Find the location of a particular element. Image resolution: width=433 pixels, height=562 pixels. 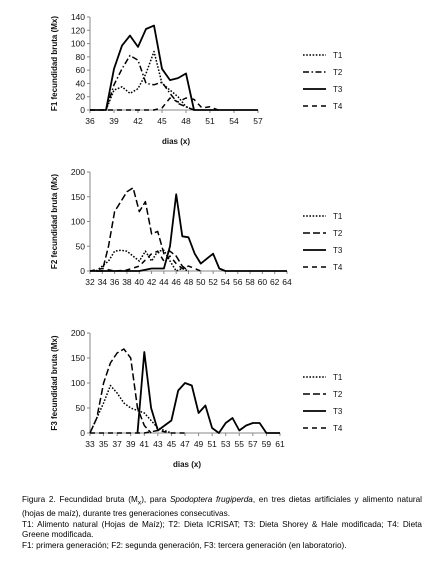

caption-species: Spodoptera frugiperda is located at coordinates (211, 499).